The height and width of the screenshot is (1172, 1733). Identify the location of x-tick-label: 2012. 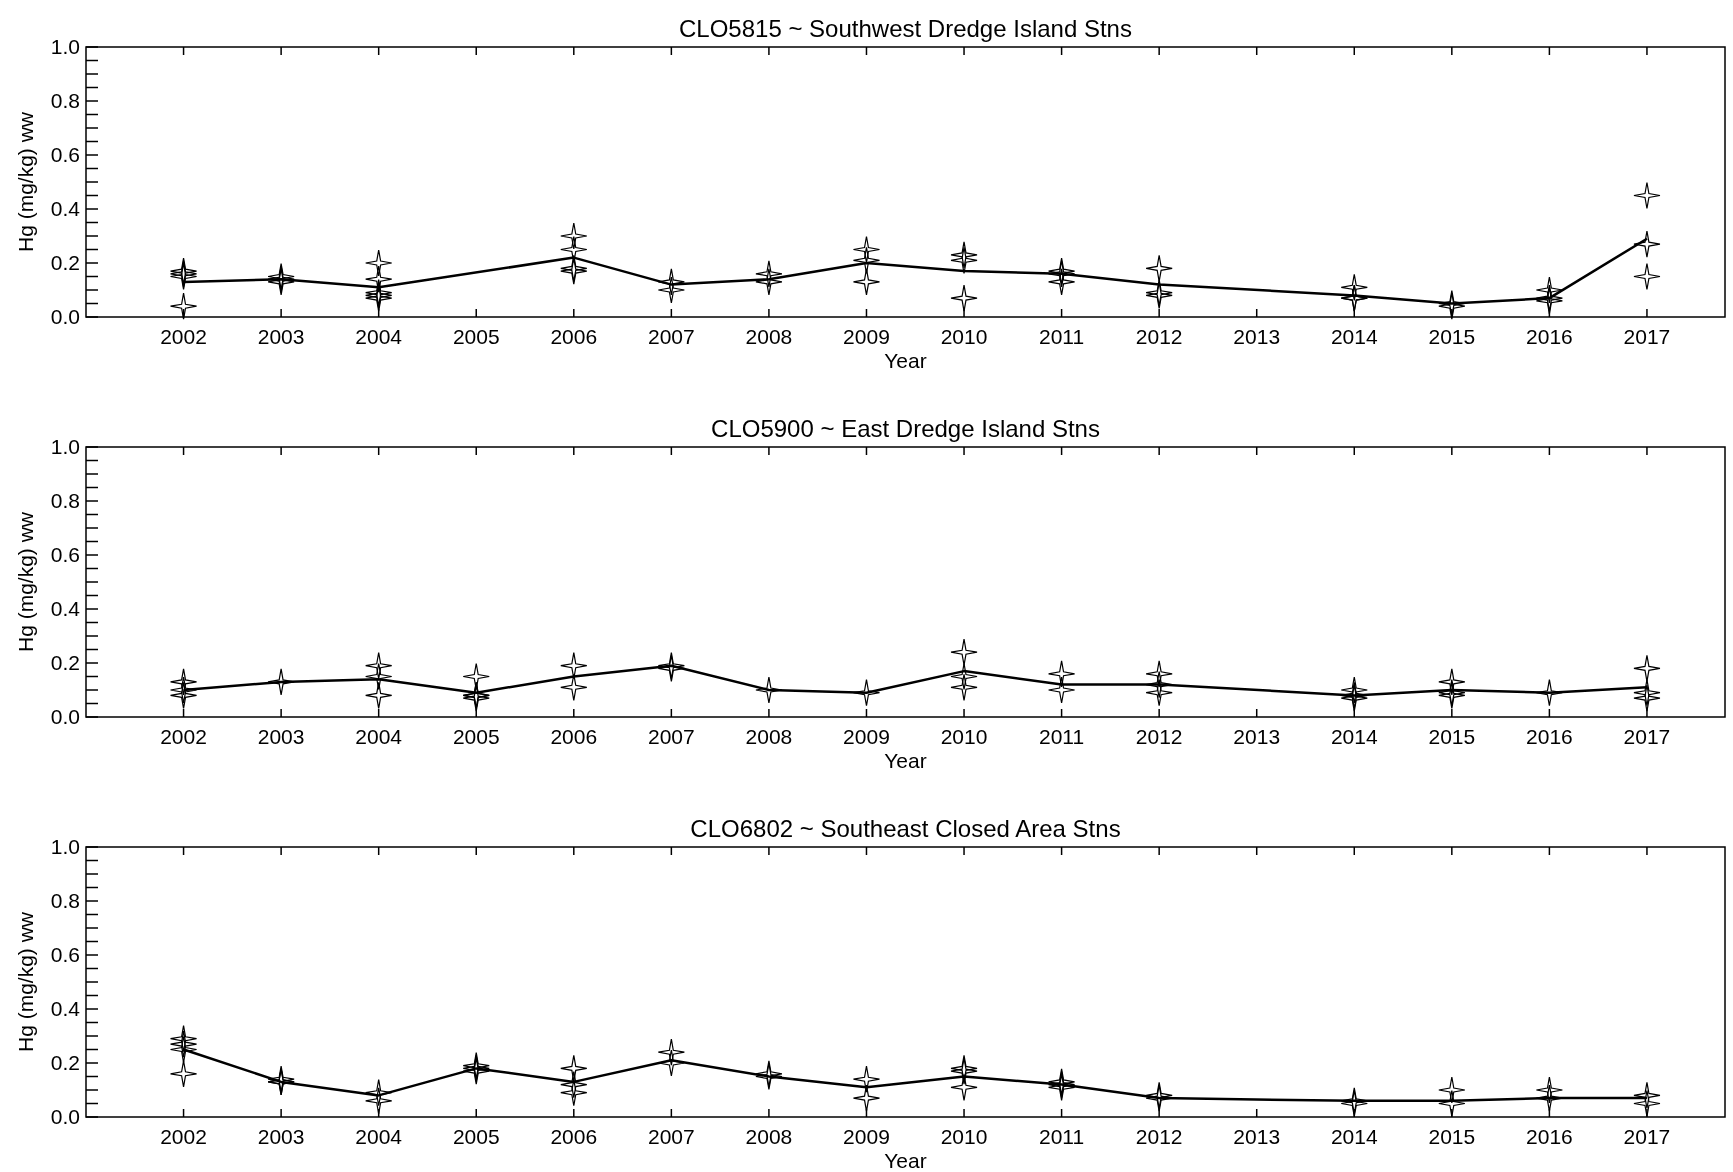
(1159, 736).